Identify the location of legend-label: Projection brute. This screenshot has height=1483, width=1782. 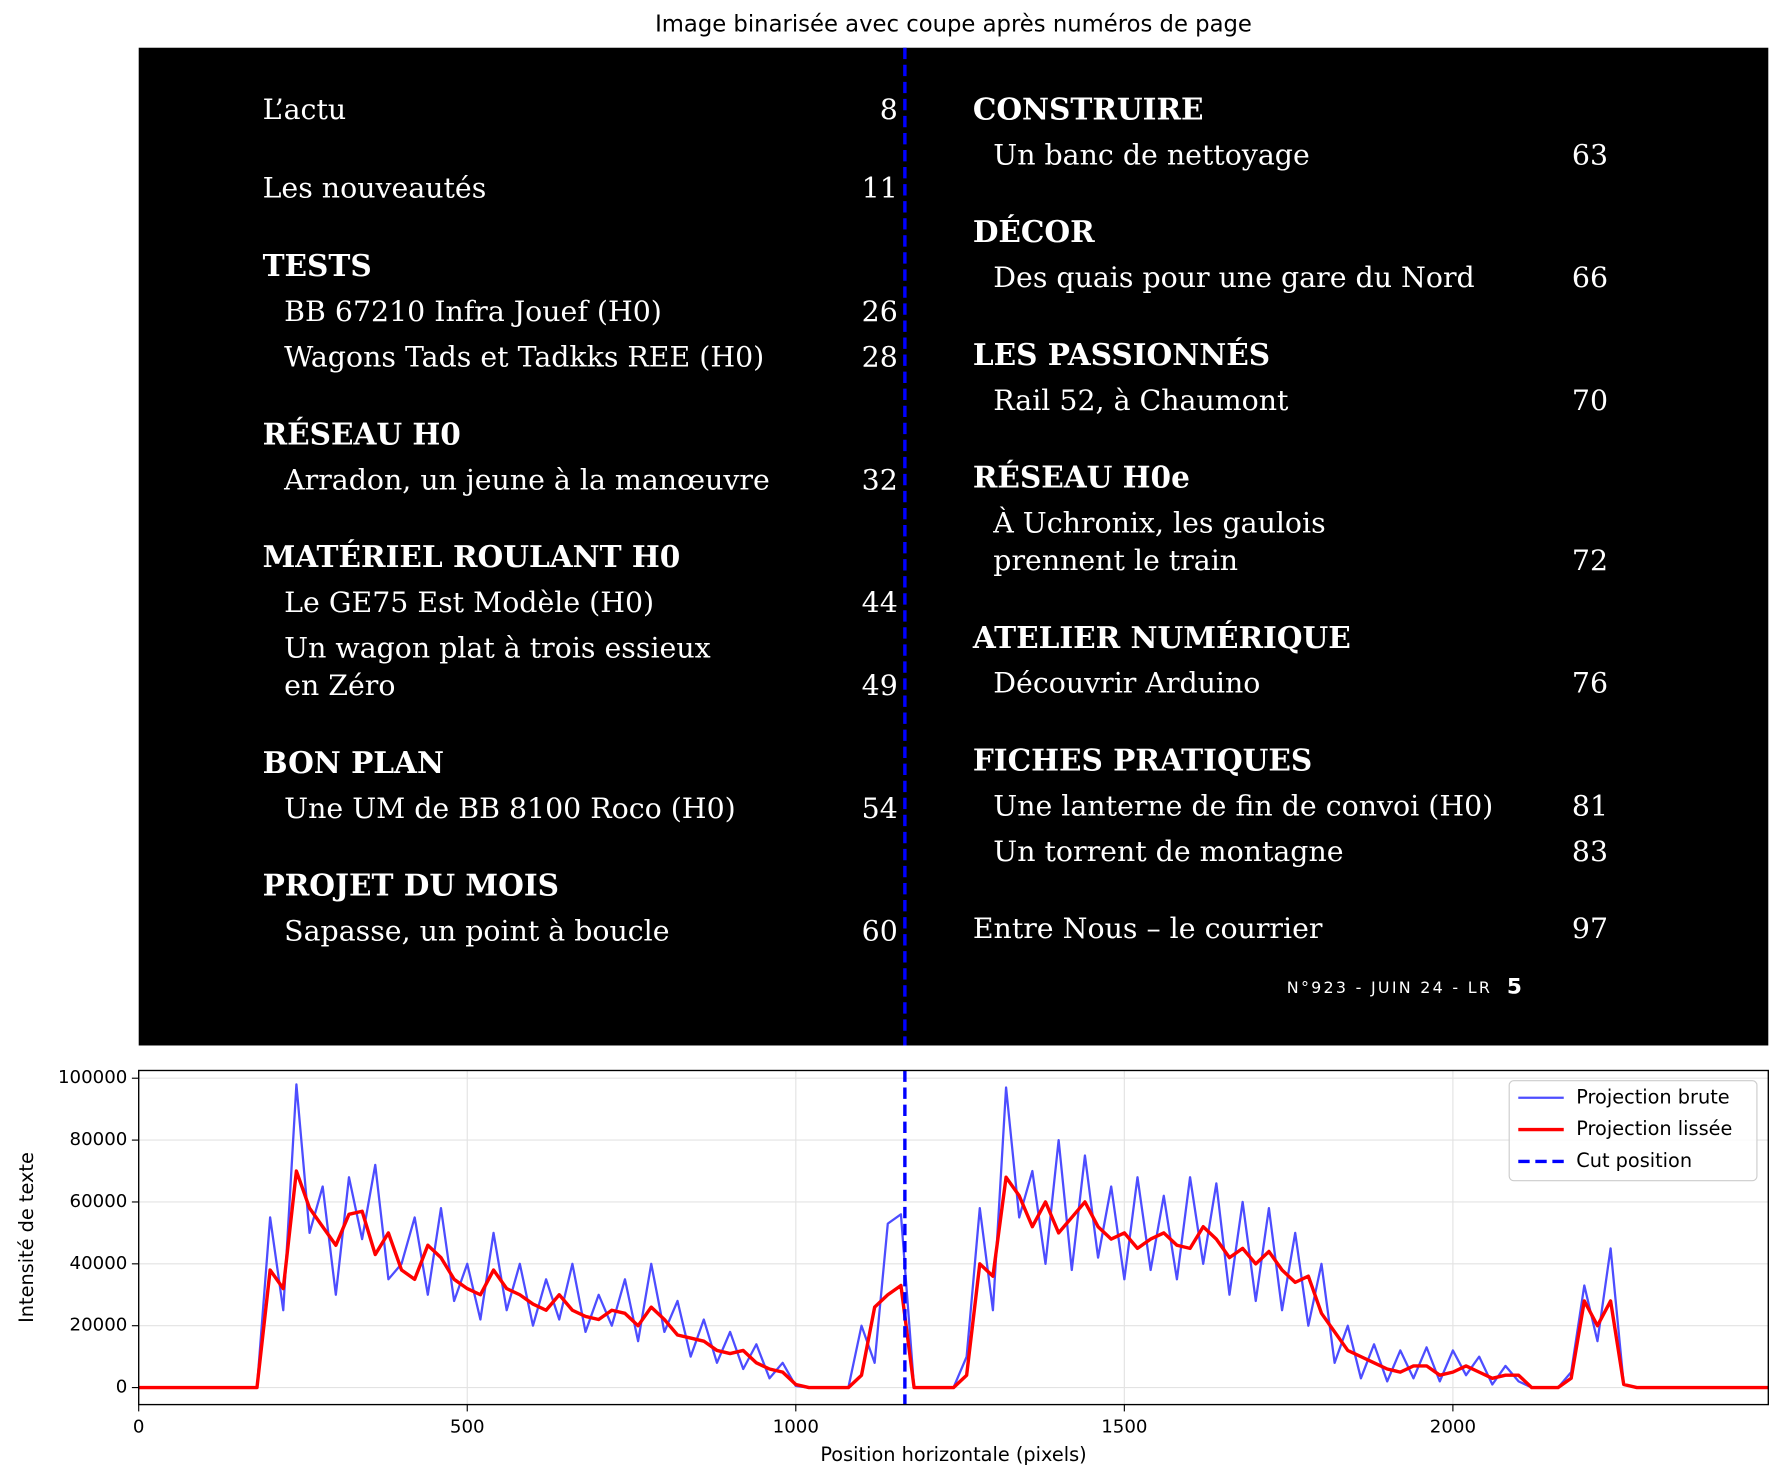
(1652, 1096).